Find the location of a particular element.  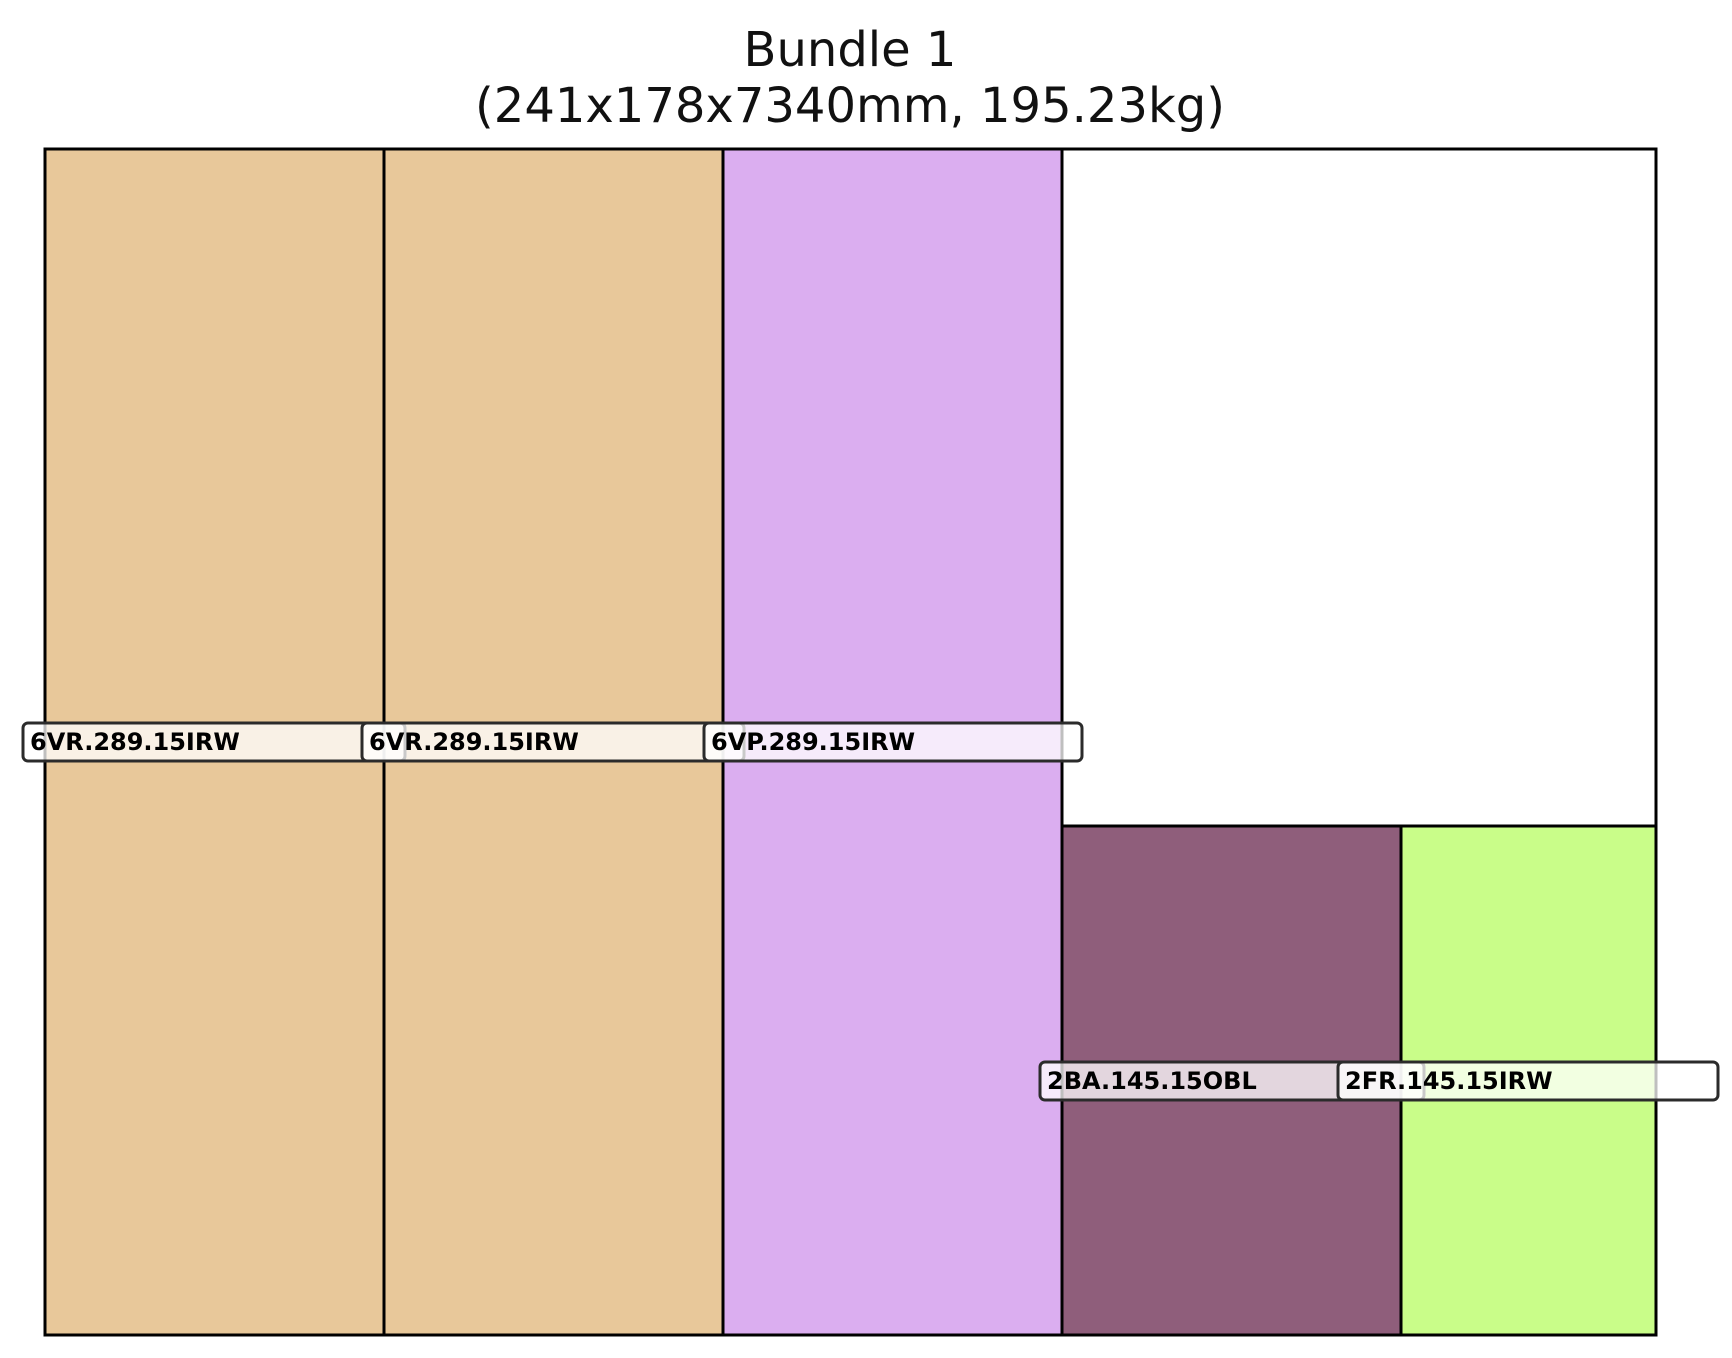

diagram-subtitle: (241x178x7340mm, 195.23kg) is located at coordinates (850, 106).